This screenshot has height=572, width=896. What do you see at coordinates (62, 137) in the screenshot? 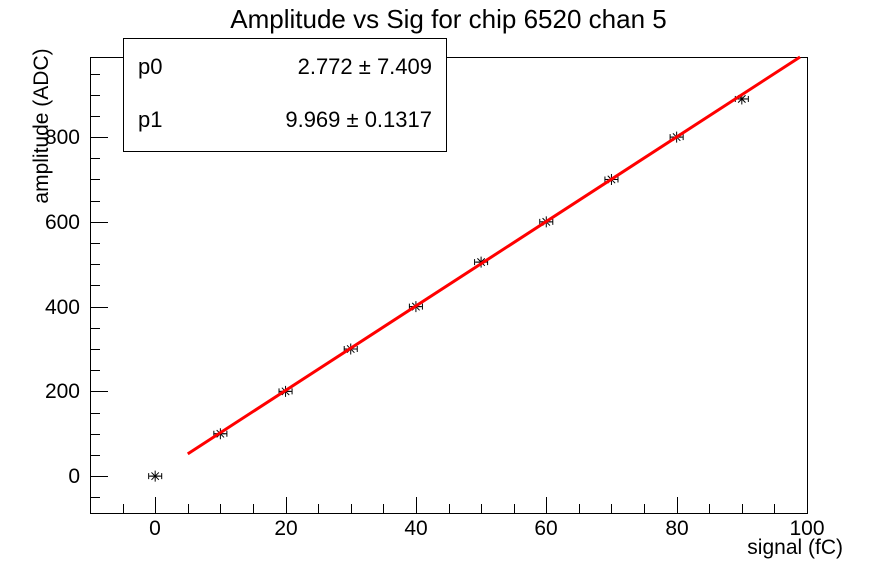
I see `y-tick-label: 800` at bounding box center [62, 137].